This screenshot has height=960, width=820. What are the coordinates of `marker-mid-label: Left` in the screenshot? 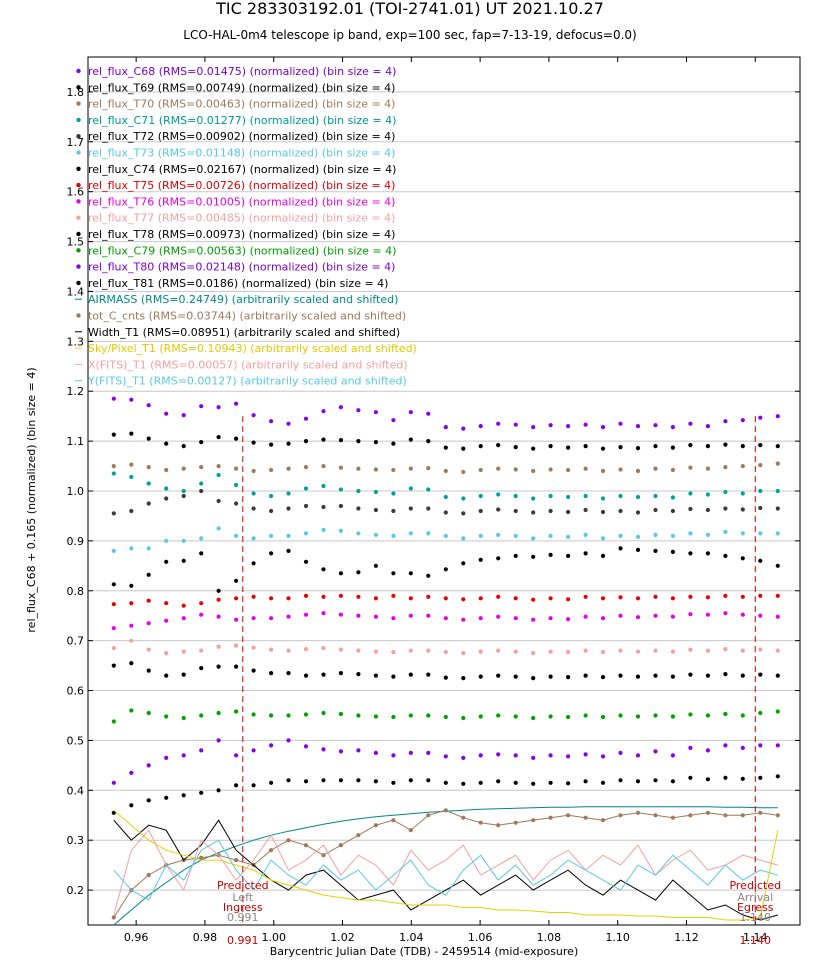 It's located at (242, 897).